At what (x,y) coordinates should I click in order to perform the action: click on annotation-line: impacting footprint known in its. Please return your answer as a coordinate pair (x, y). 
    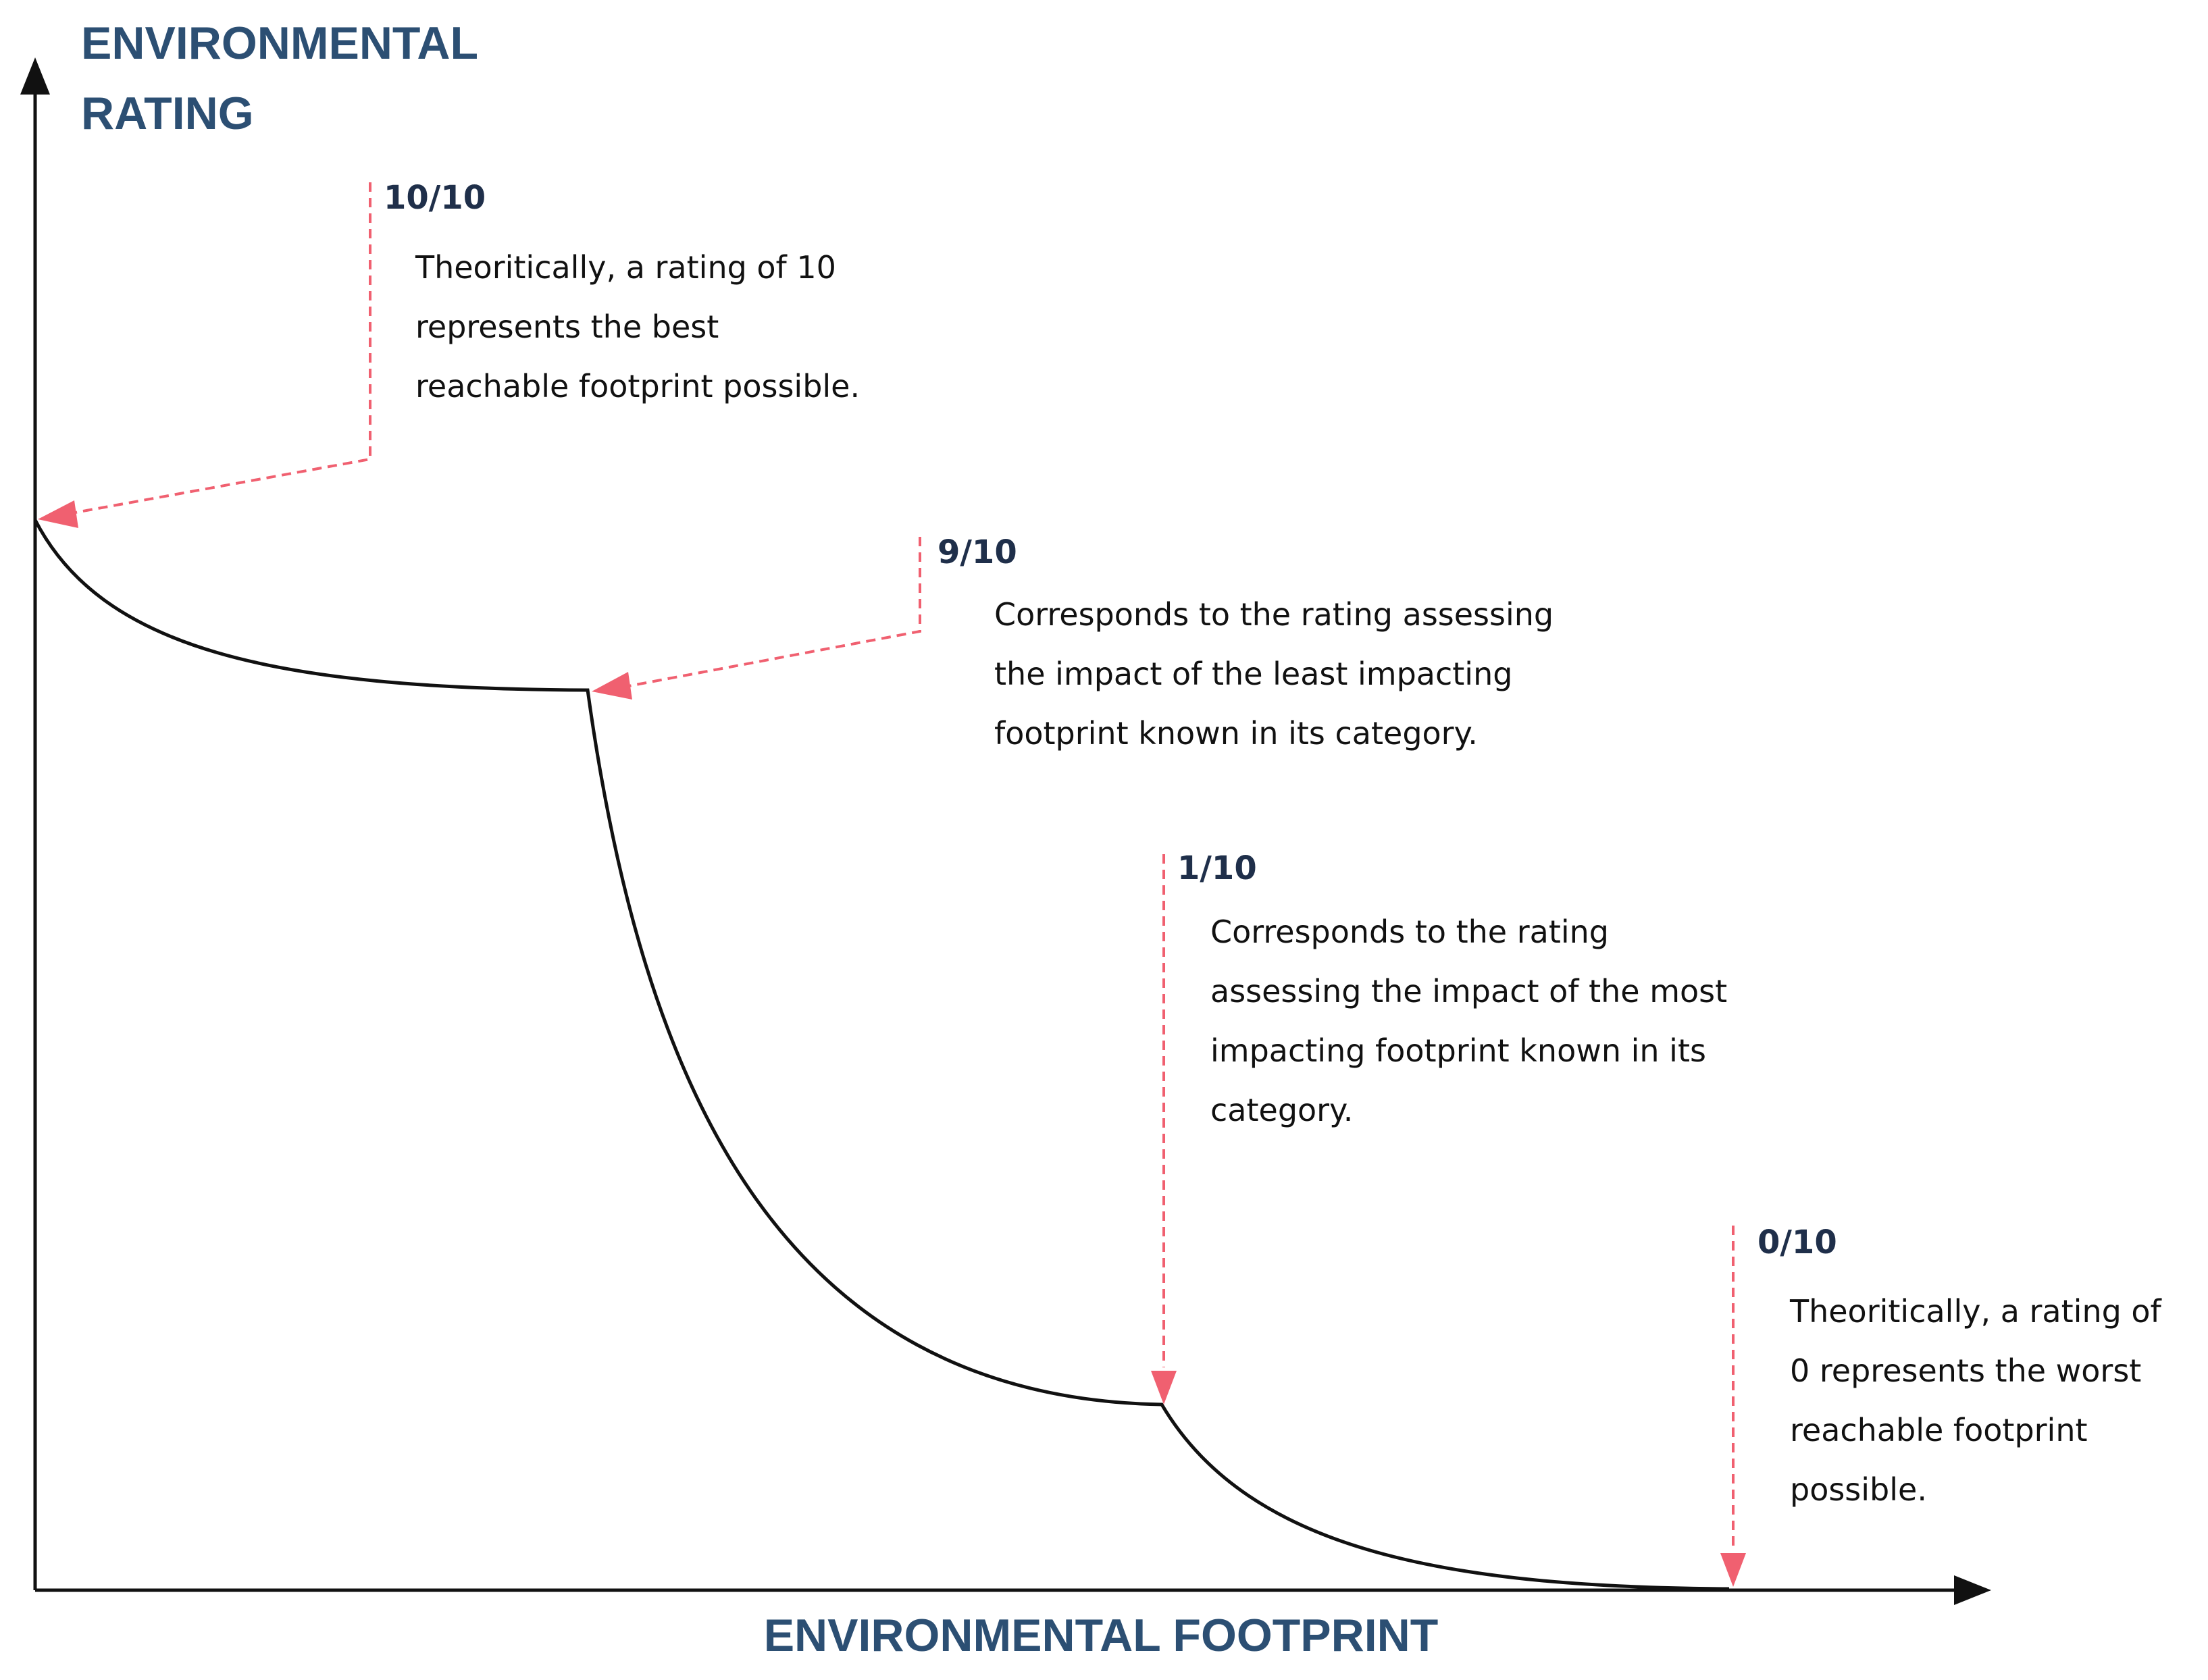
    Looking at the image, I should click on (1458, 1051).